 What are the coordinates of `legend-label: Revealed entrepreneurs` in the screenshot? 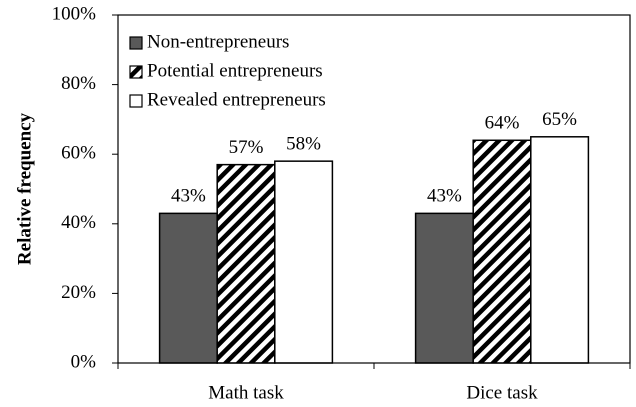 It's located at (236, 99).